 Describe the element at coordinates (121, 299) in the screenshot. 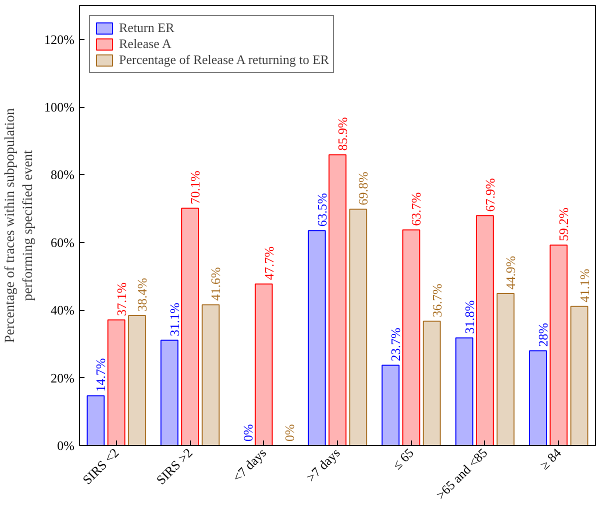

I see `data-label: 37.1%` at that location.